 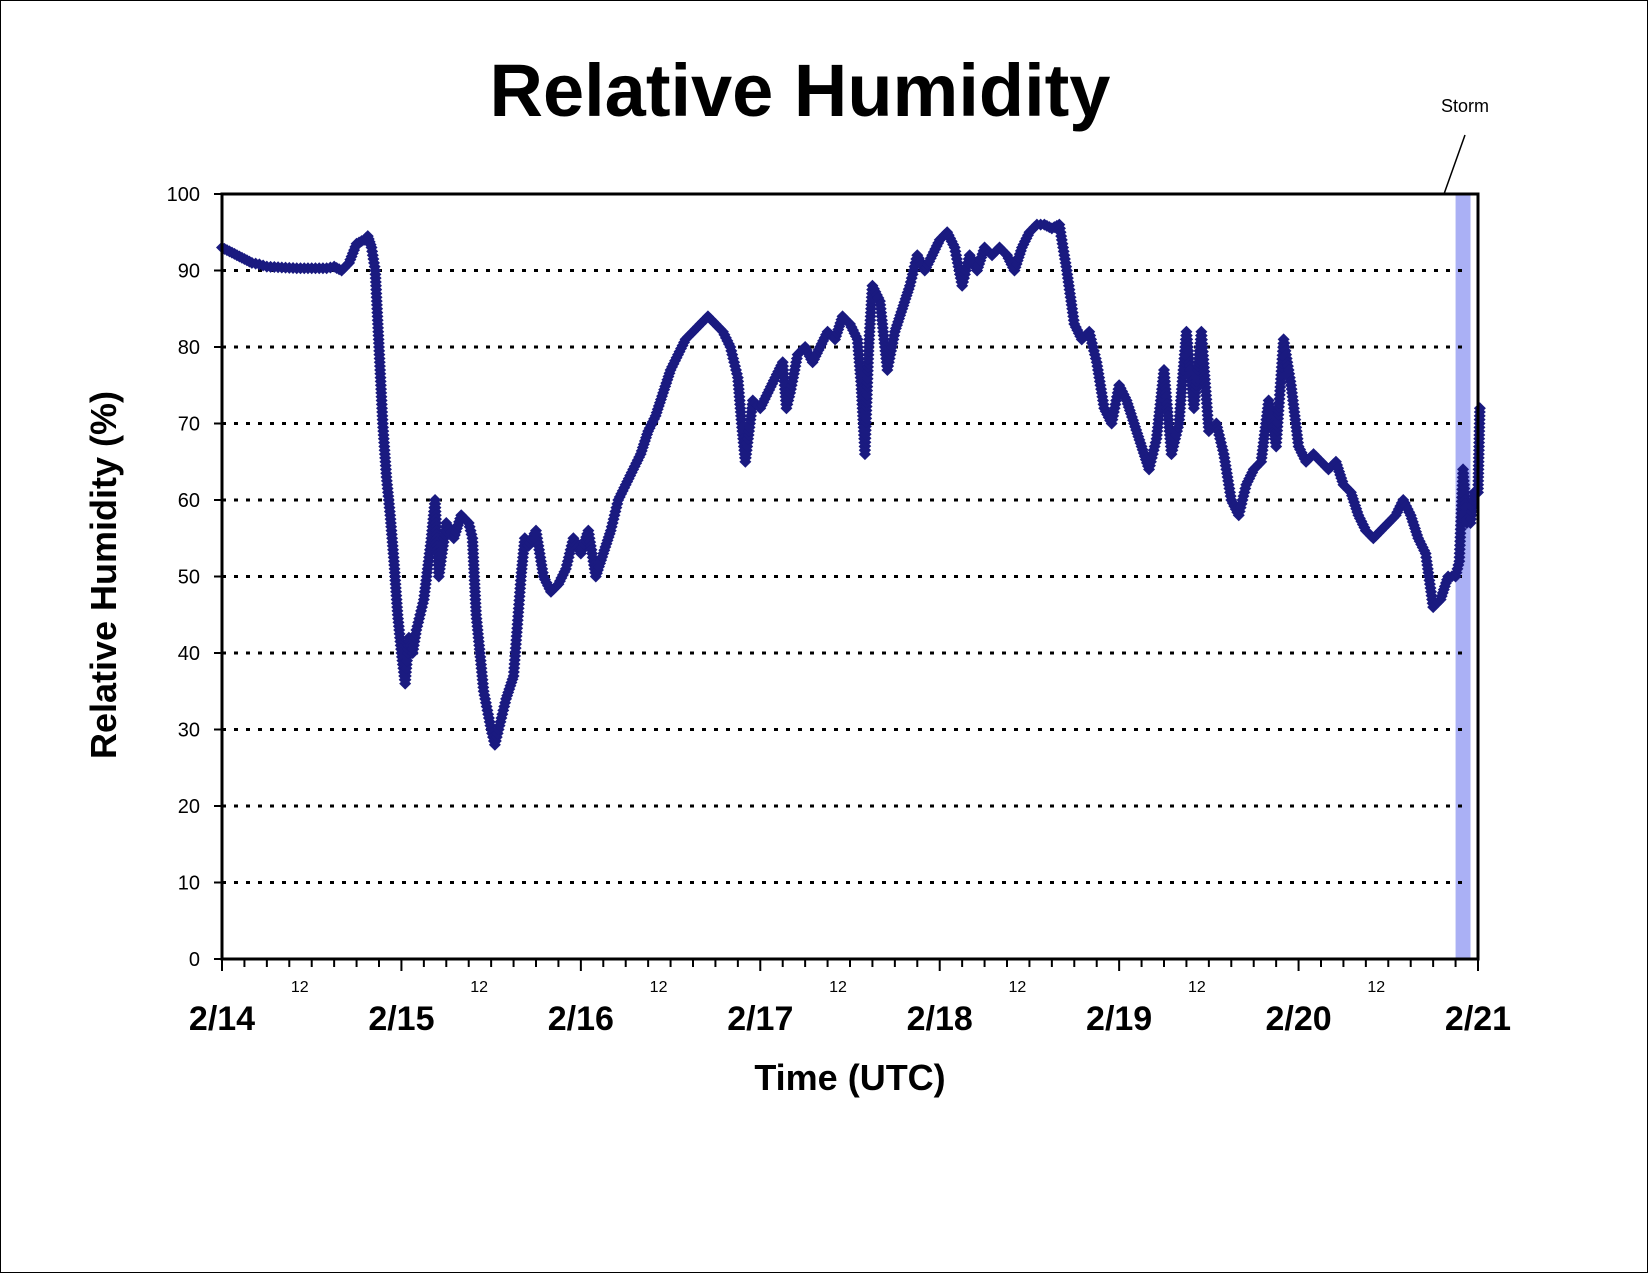 What do you see at coordinates (1298, 1019) in the screenshot?
I see `x-day-label: 2/20` at bounding box center [1298, 1019].